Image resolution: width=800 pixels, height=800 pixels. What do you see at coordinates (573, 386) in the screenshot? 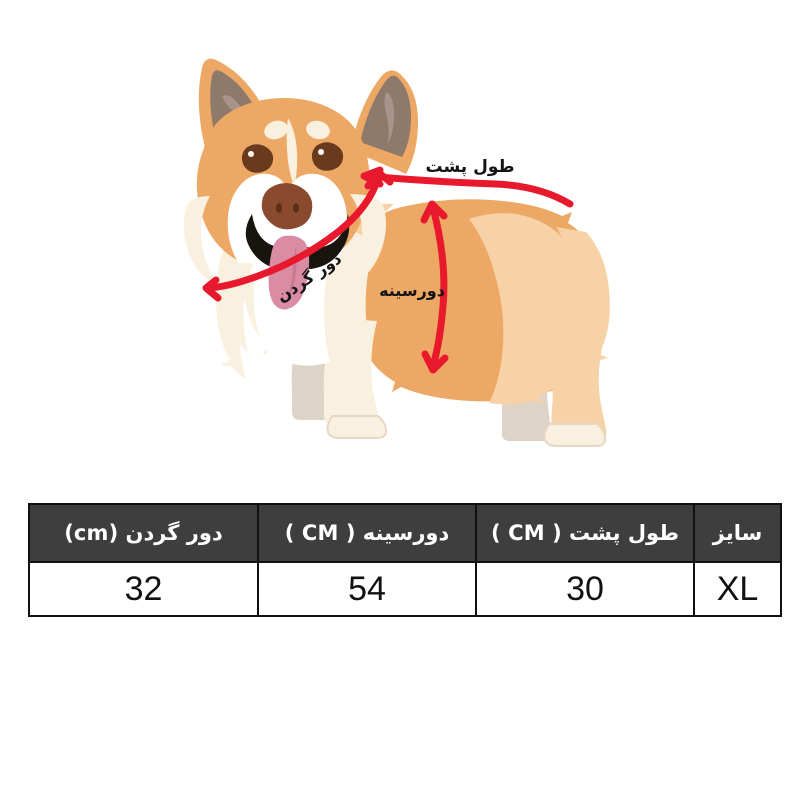
I see `dog-hind-leg-near` at bounding box center [573, 386].